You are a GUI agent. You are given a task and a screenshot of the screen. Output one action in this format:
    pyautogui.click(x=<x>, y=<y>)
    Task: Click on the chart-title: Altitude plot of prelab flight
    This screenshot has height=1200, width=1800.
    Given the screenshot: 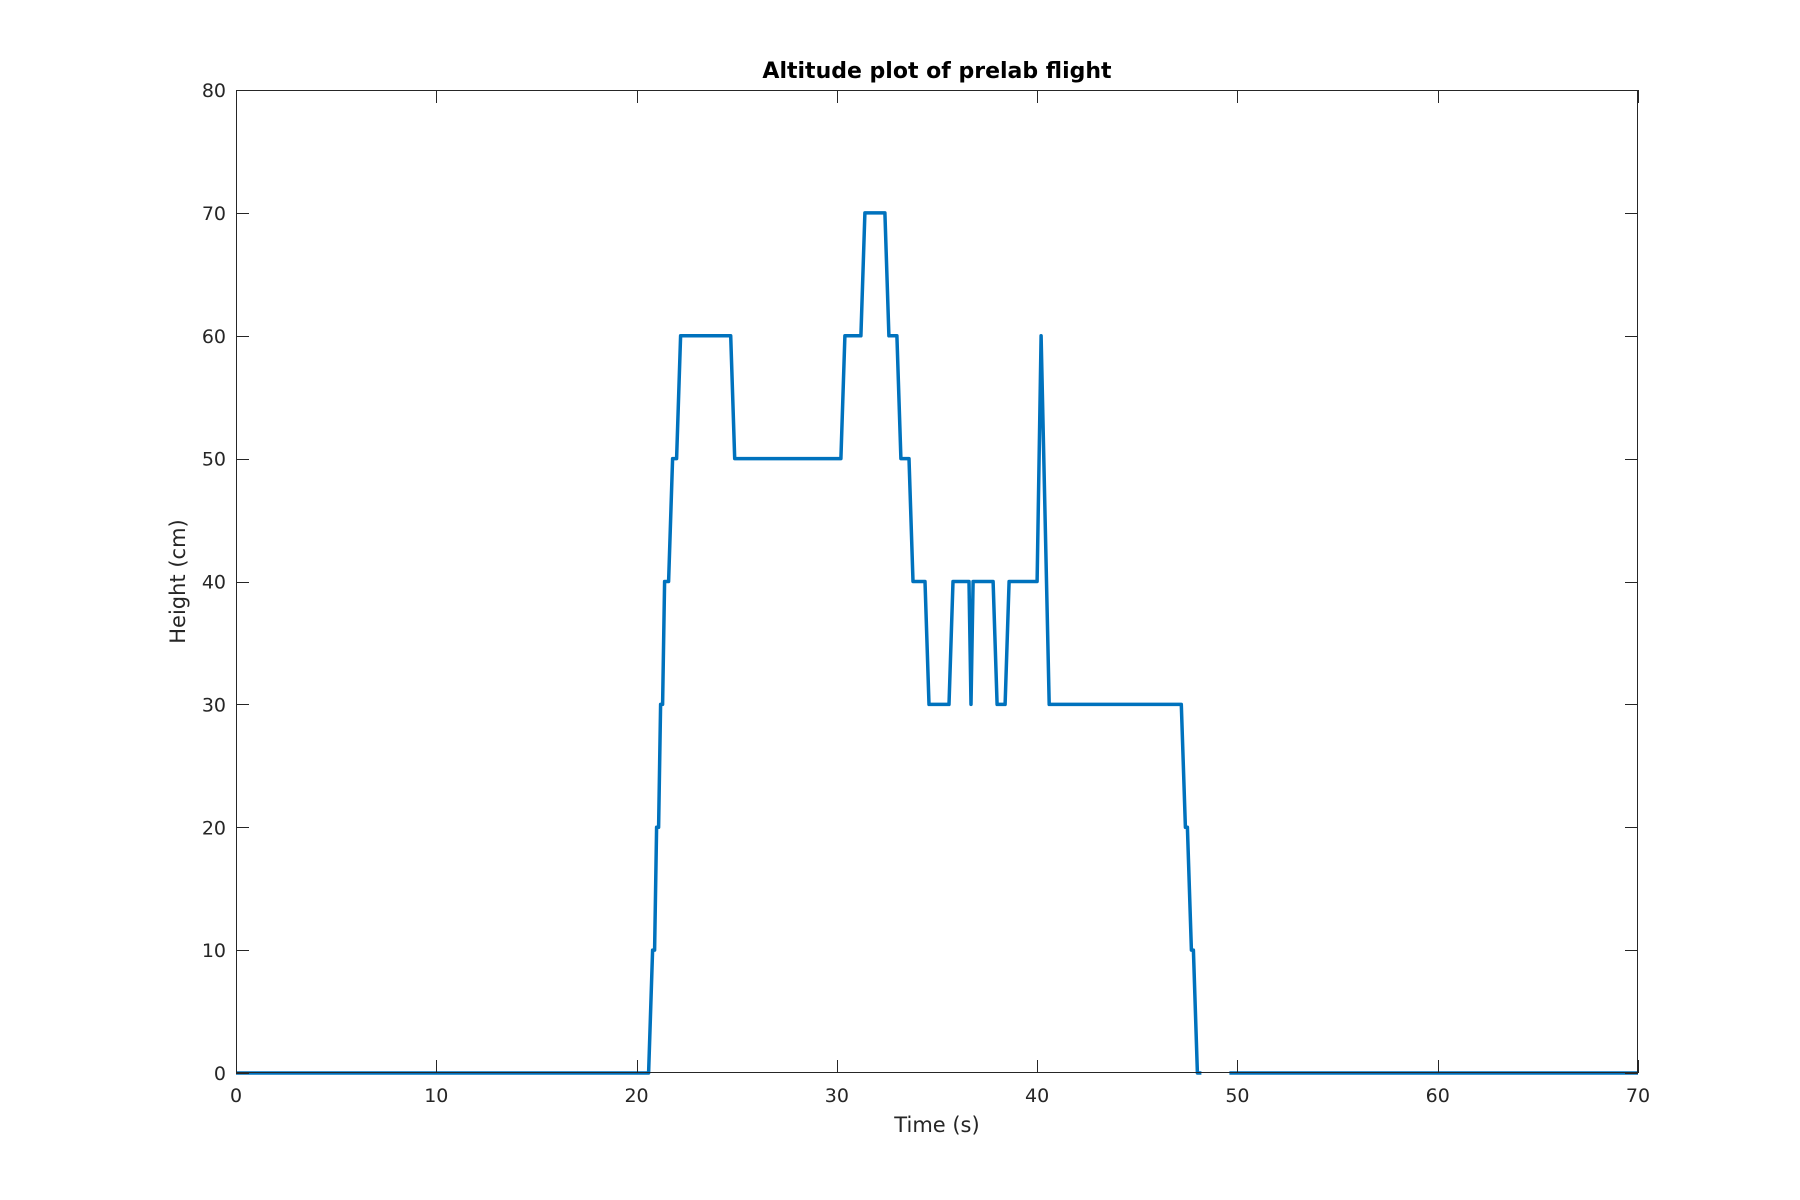 What is the action you would take?
    pyautogui.click(x=937, y=71)
    